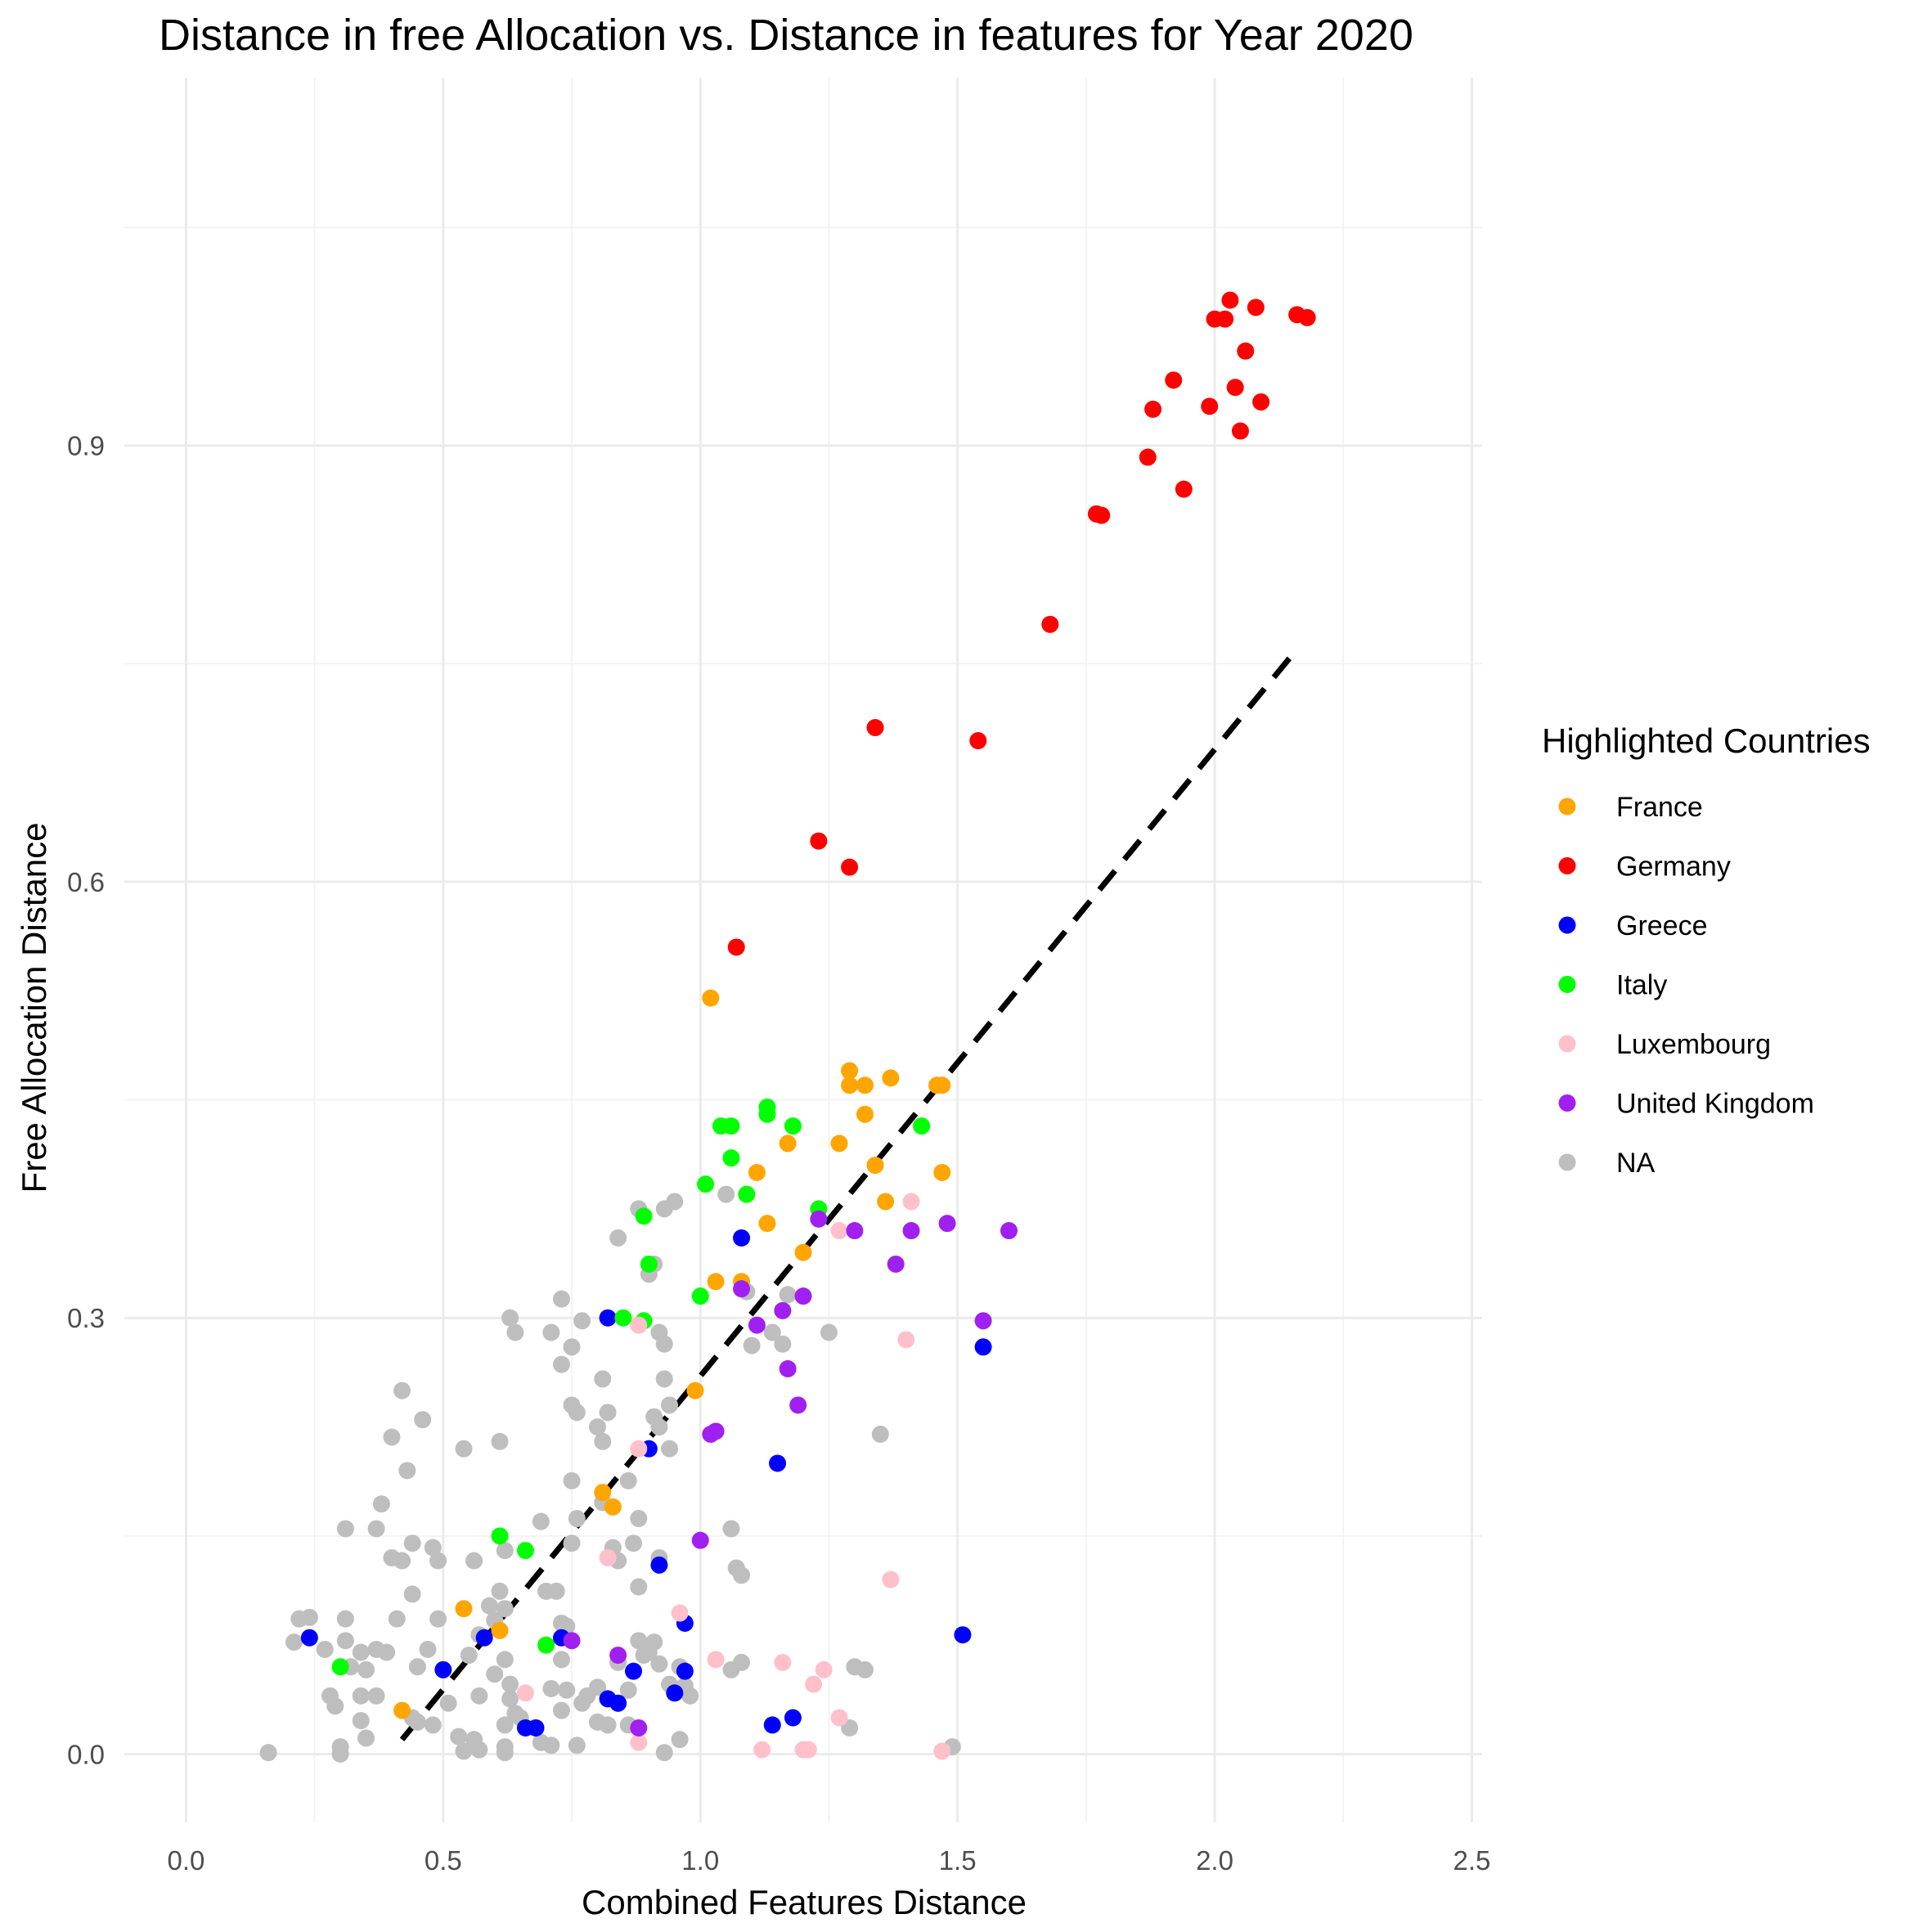  Describe the element at coordinates (86, 1318) in the screenshot. I see `y-tick-label: 0.3` at that location.